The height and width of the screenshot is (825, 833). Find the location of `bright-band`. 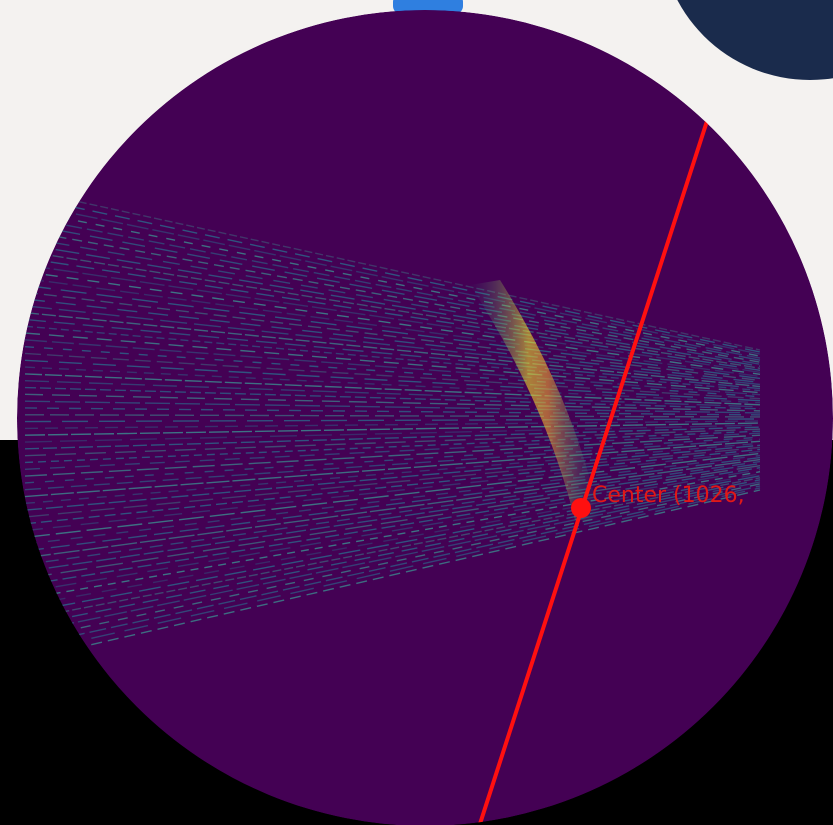

bright-band is located at coordinates (535, 400).